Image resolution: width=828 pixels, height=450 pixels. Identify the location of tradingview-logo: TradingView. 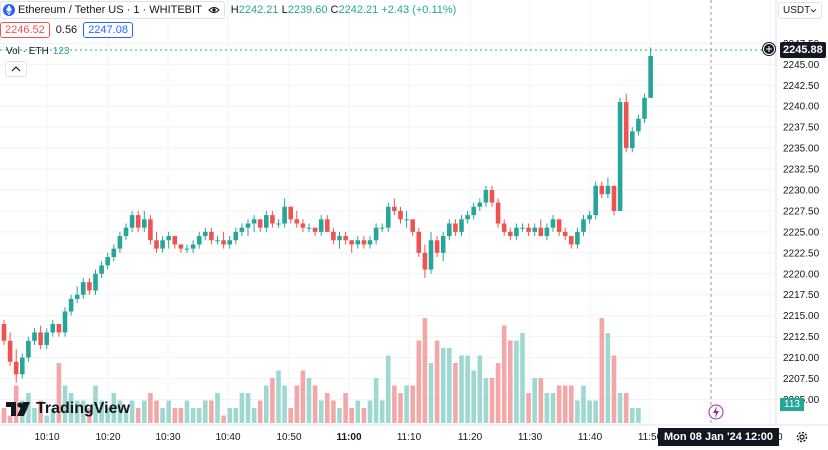
(68, 409).